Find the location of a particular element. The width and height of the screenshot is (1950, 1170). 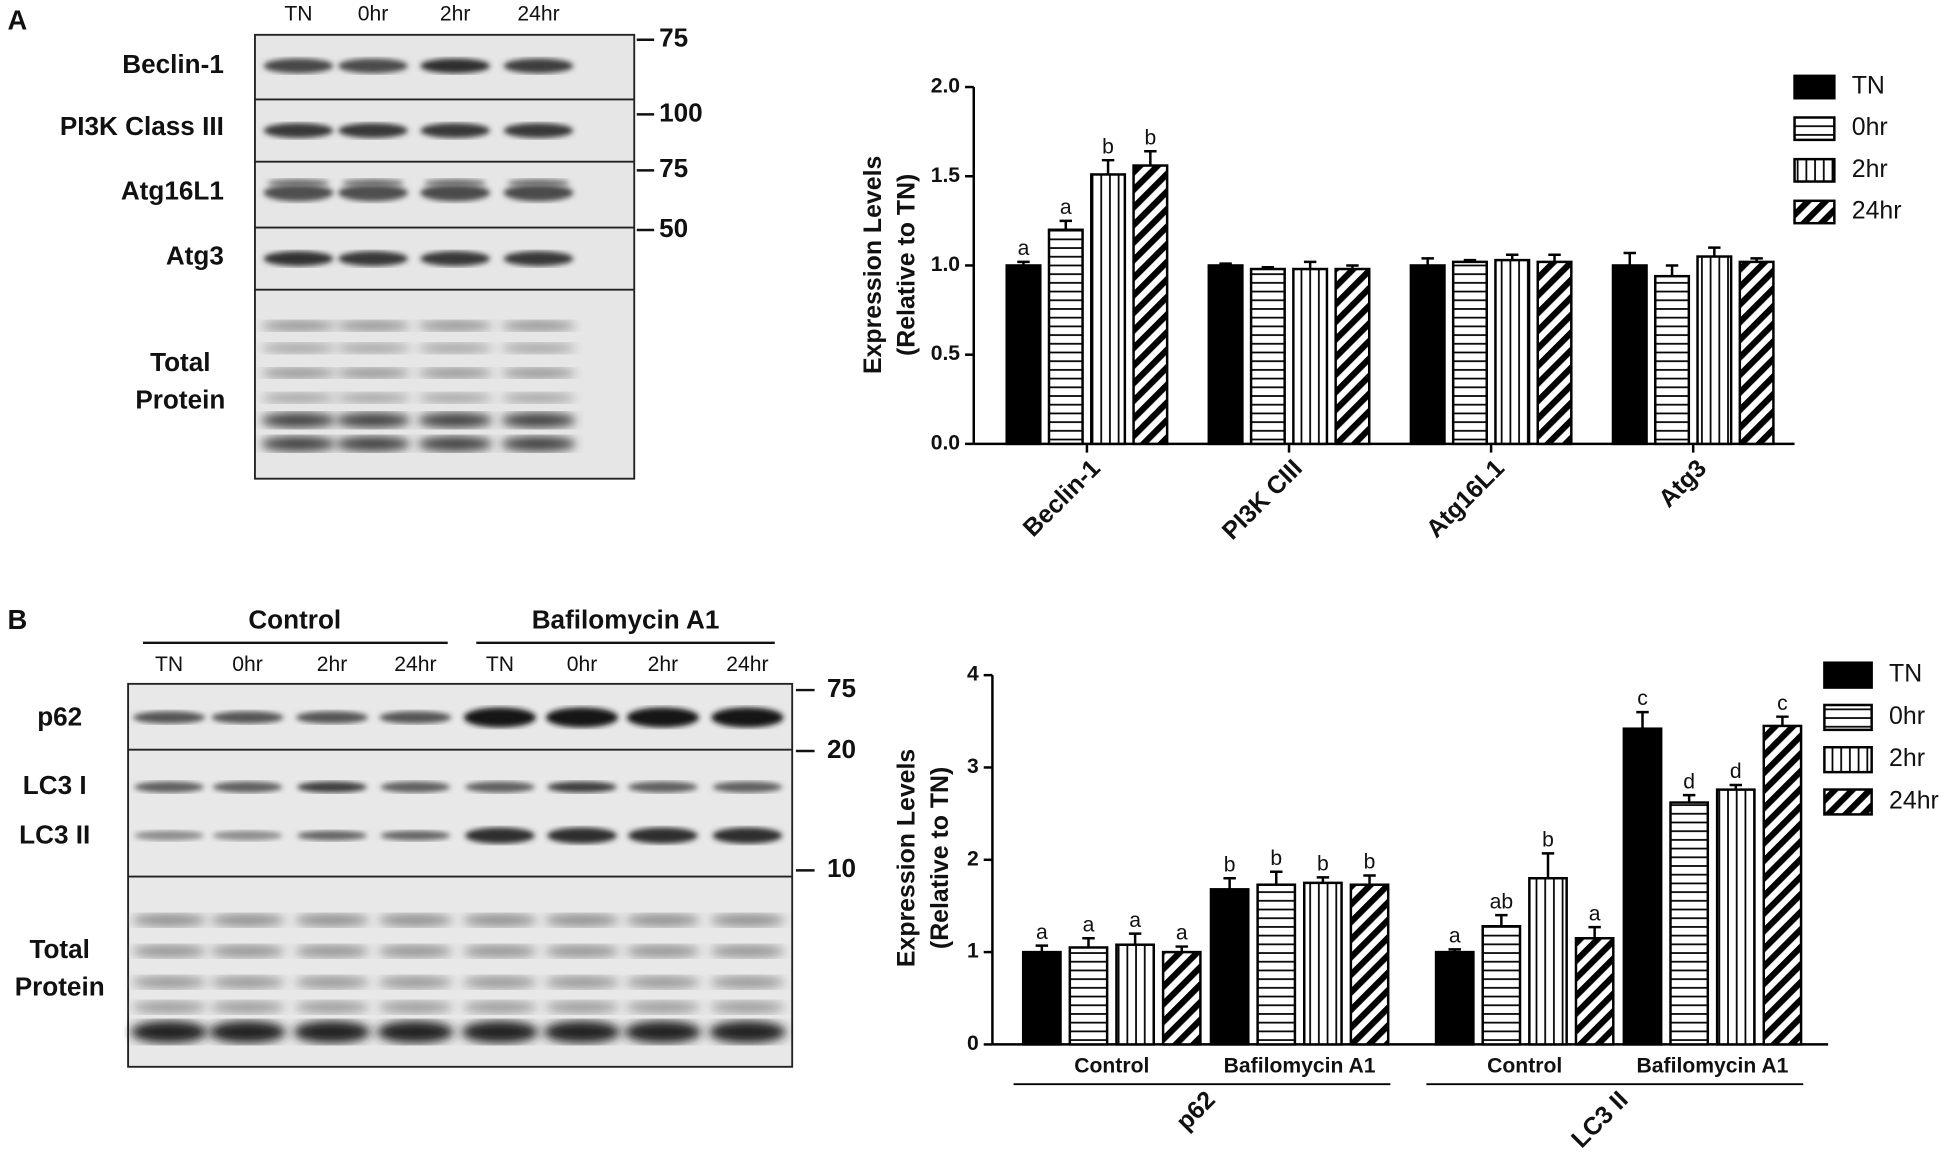

y-tick-label: 4 is located at coordinates (973, 674).